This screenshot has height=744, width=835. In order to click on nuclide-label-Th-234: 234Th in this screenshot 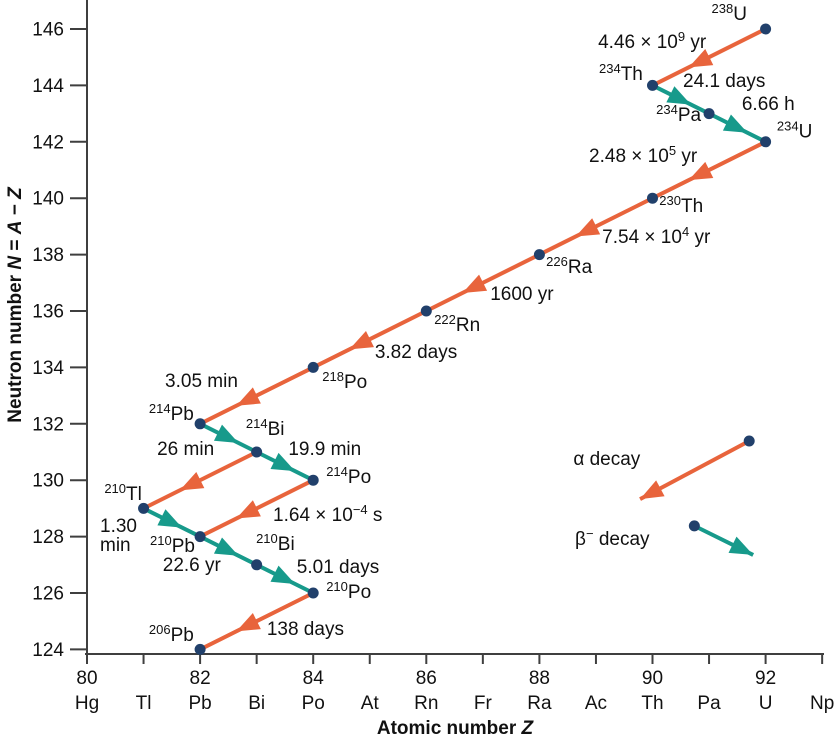, I will do `click(621, 73)`.